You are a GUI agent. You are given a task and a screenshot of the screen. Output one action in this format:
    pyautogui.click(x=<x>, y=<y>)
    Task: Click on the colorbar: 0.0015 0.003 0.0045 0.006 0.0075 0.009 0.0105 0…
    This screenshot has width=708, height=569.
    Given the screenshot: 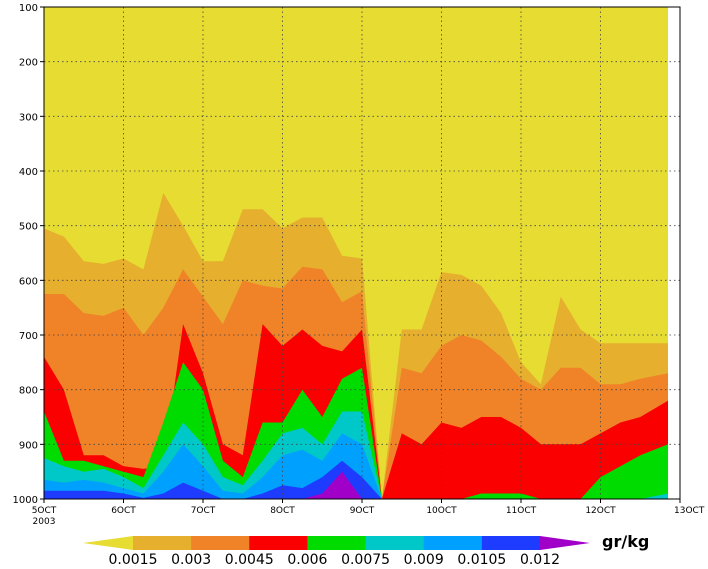 What is the action you would take?
    pyautogui.click(x=336, y=552)
    